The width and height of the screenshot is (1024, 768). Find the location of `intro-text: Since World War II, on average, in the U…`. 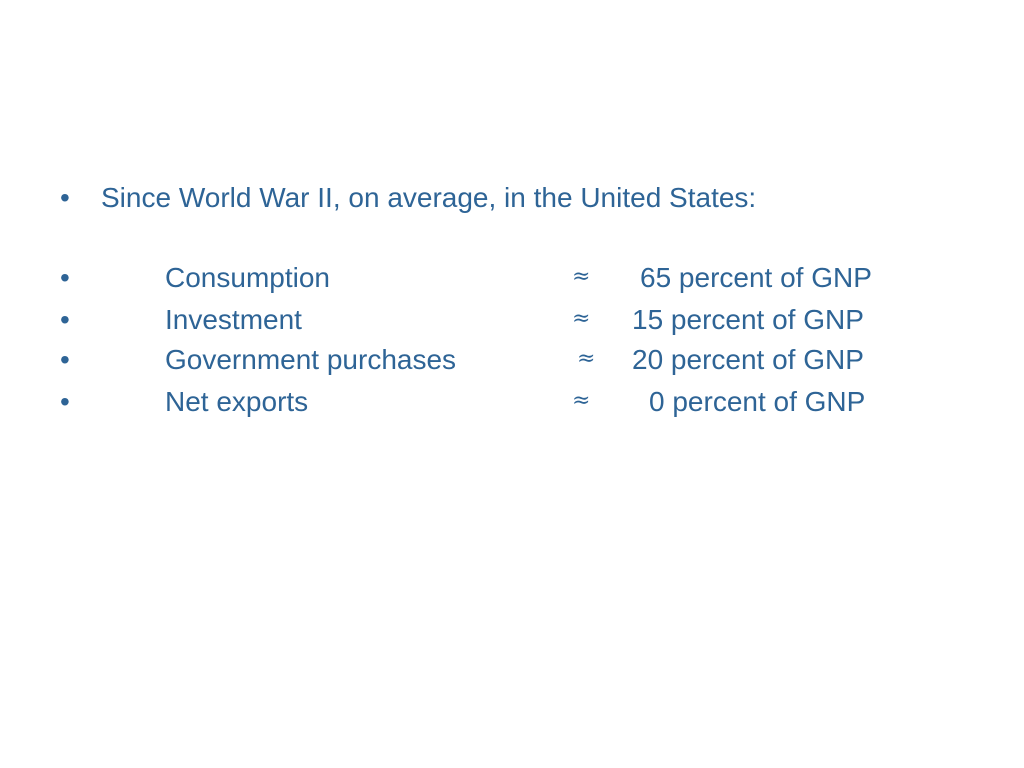

intro-text: Since World War II, on average, in the U… is located at coordinates (429, 197).